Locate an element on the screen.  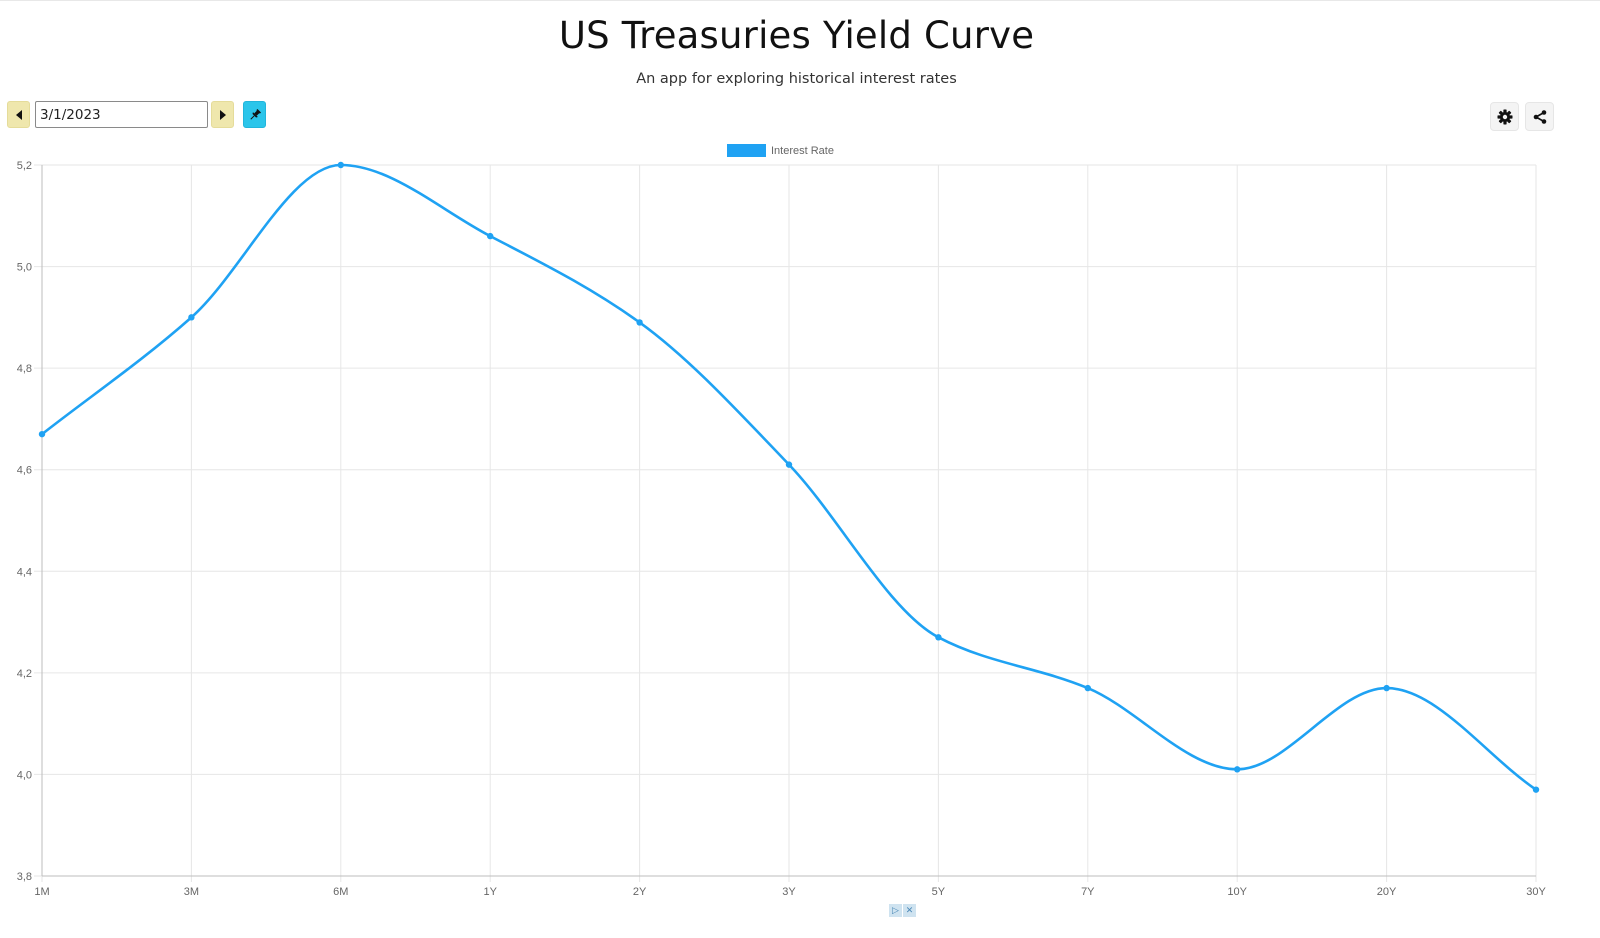
y-tick-label: 4,6 is located at coordinates (24, 471).